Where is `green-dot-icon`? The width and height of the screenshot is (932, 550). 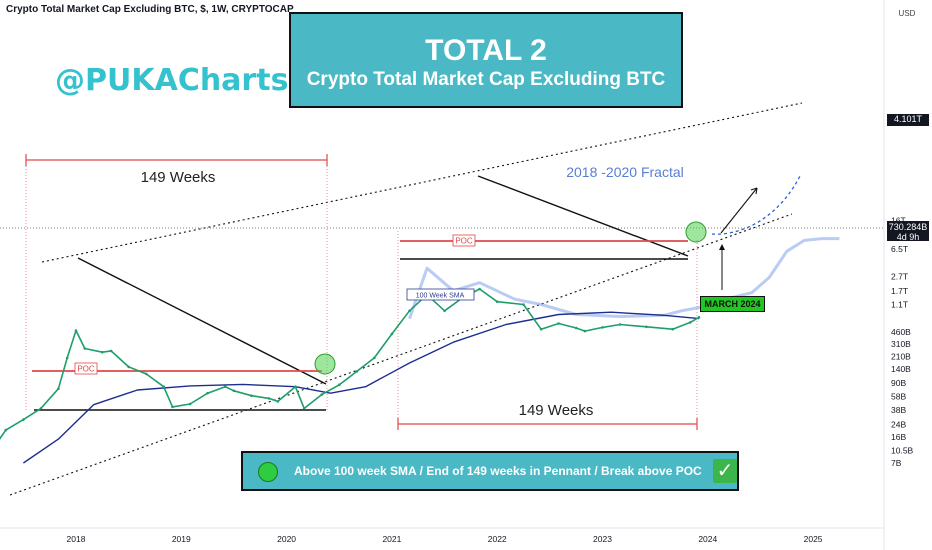
green-dot-icon is located at coordinates (268, 472).